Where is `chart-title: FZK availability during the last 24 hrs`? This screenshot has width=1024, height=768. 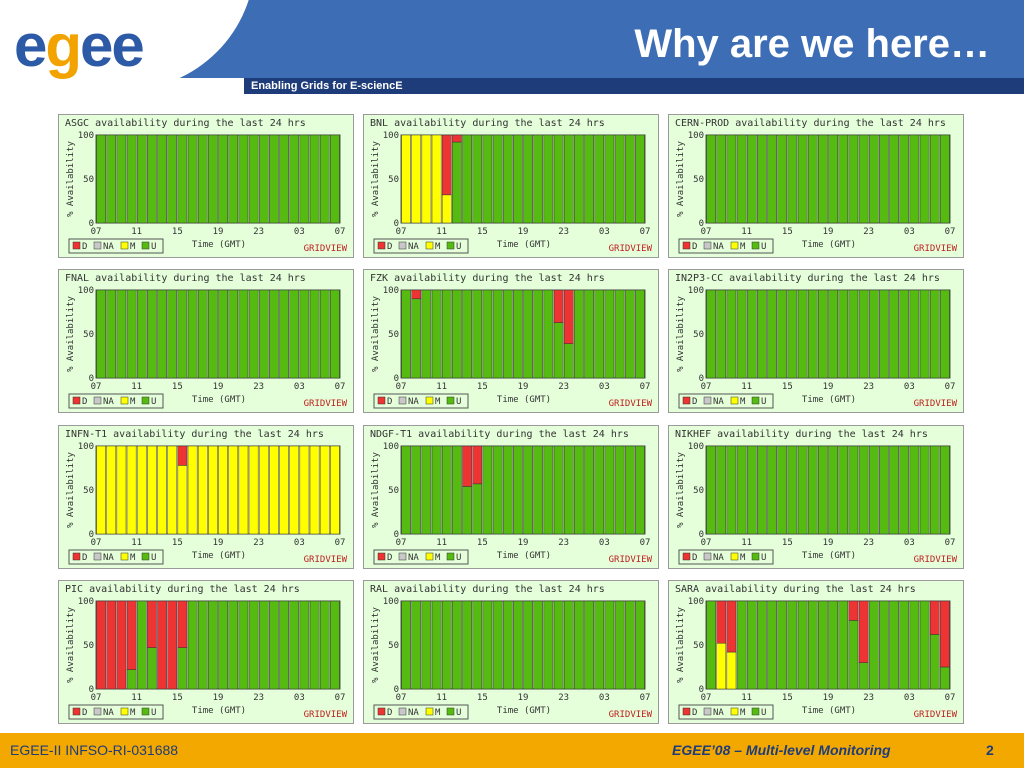
chart-title: FZK availability during the last 24 hrs is located at coordinates (487, 278).